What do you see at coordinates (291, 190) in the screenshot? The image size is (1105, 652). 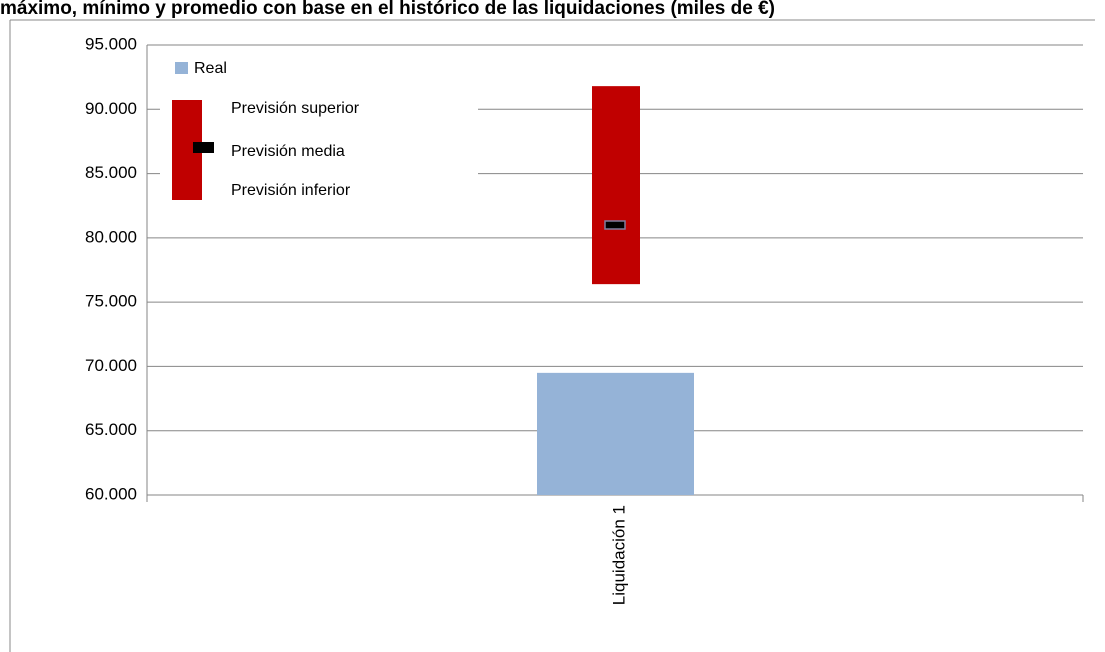 I see `legend-label: Previsión inferior` at bounding box center [291, 190].